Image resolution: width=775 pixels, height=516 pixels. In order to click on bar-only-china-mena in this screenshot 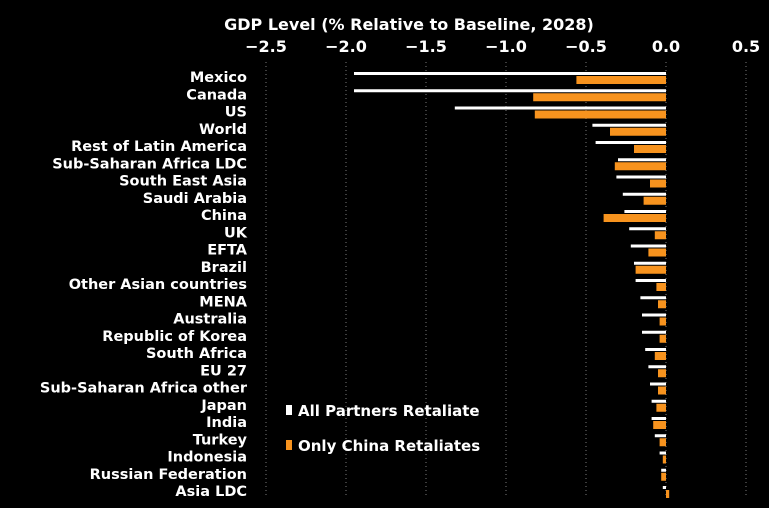, I will do `click(662, 304)`.